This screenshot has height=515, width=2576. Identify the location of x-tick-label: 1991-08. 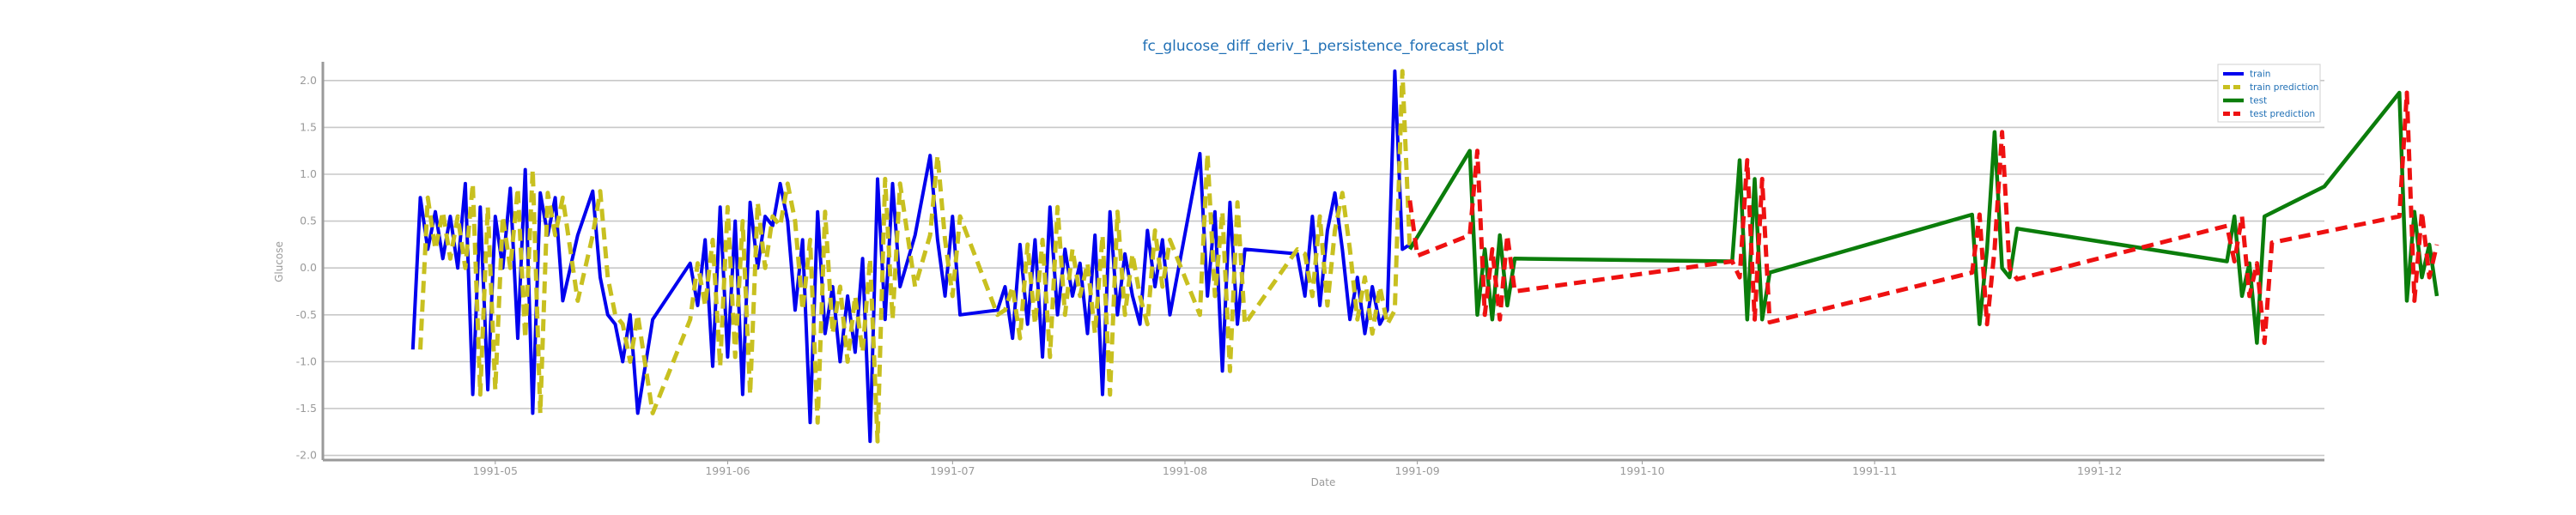
(1185, 470).